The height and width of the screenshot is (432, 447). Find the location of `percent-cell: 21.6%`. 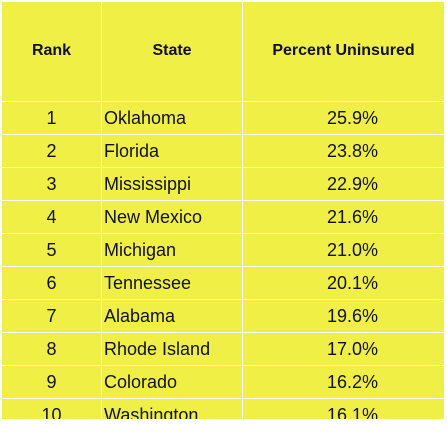

percent-cell: 21.6% is located at coordinates (343, 217).